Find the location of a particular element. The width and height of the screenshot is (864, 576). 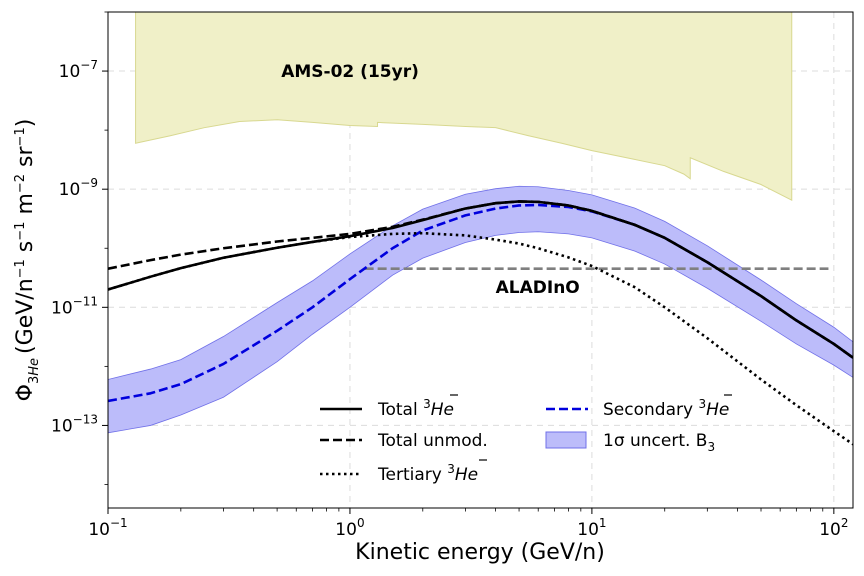

legend-handle-band is located at coordinates (566, 440).